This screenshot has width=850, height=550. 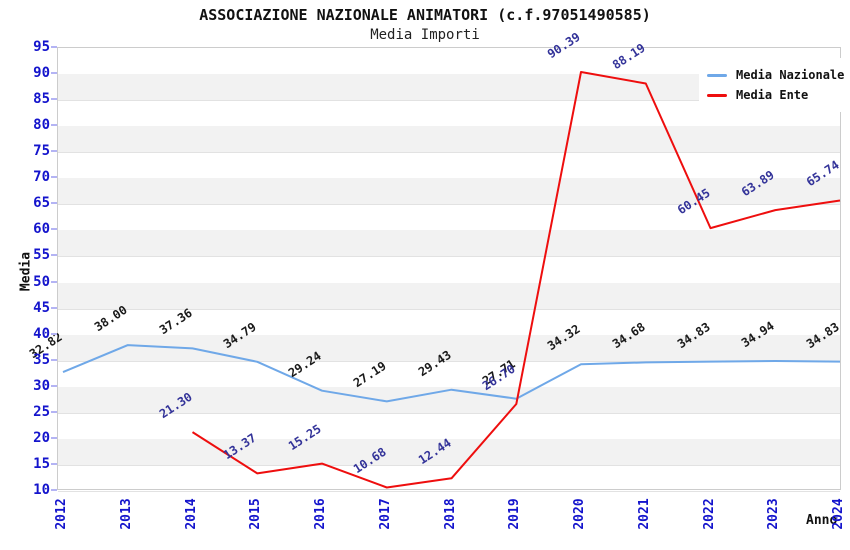 I want to click on y-tick-label: 45, so click(x=41, y=307).